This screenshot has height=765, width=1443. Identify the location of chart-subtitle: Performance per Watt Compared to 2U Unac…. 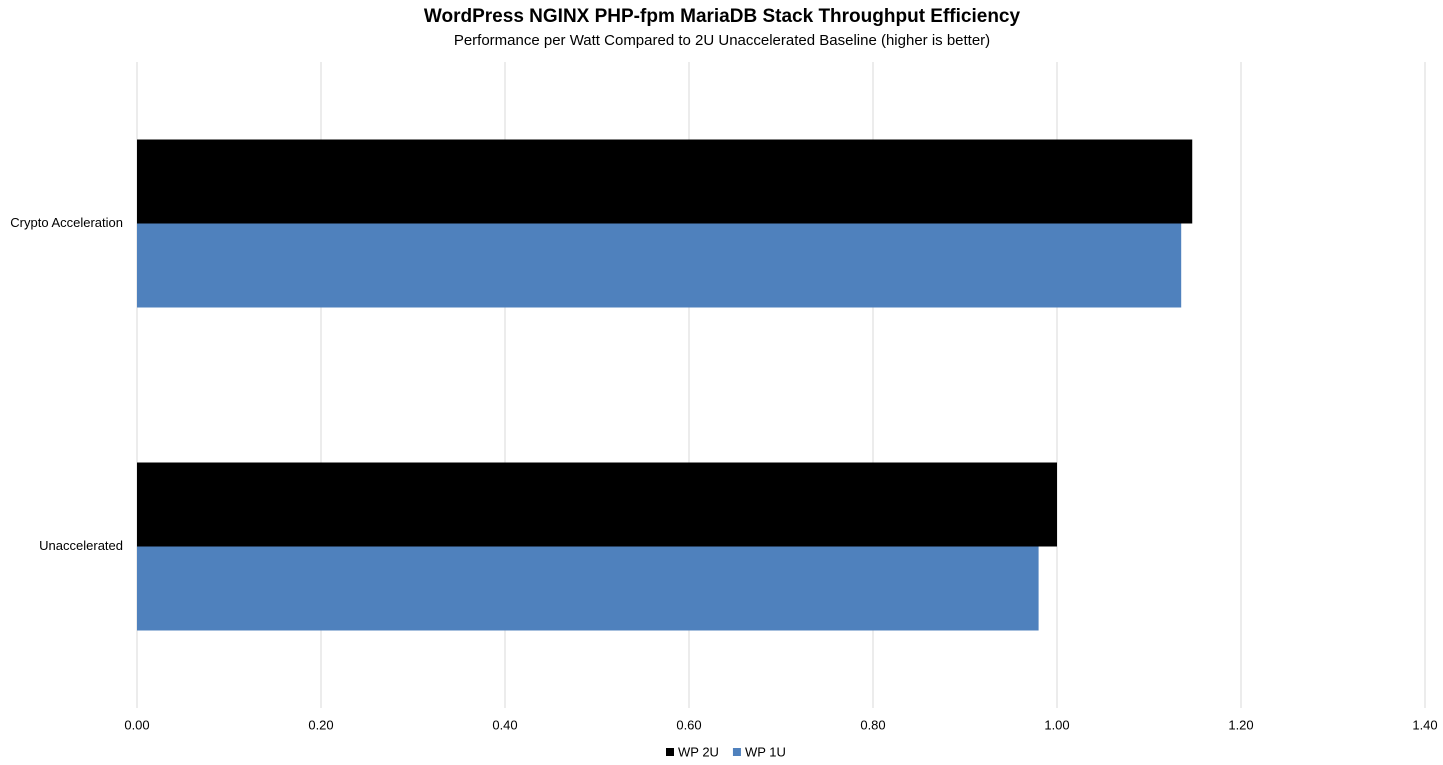
(722, 40).